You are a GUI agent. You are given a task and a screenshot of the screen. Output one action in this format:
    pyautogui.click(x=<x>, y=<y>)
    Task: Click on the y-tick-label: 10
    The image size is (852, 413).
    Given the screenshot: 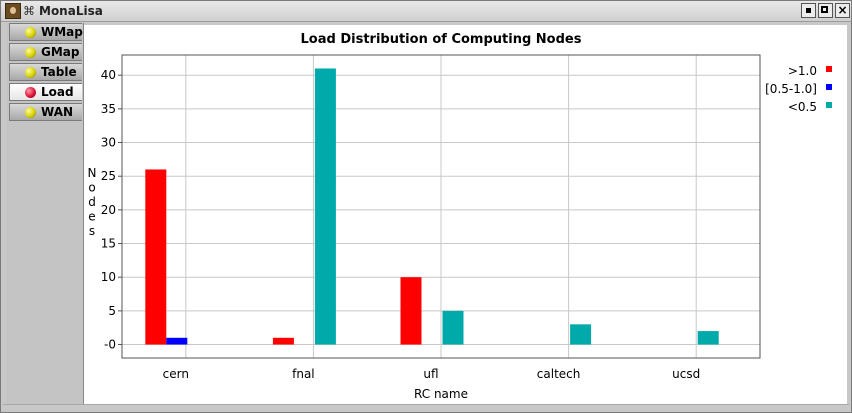 What is the action you would take?
    pyautogui.click(x=108, y=277)
    